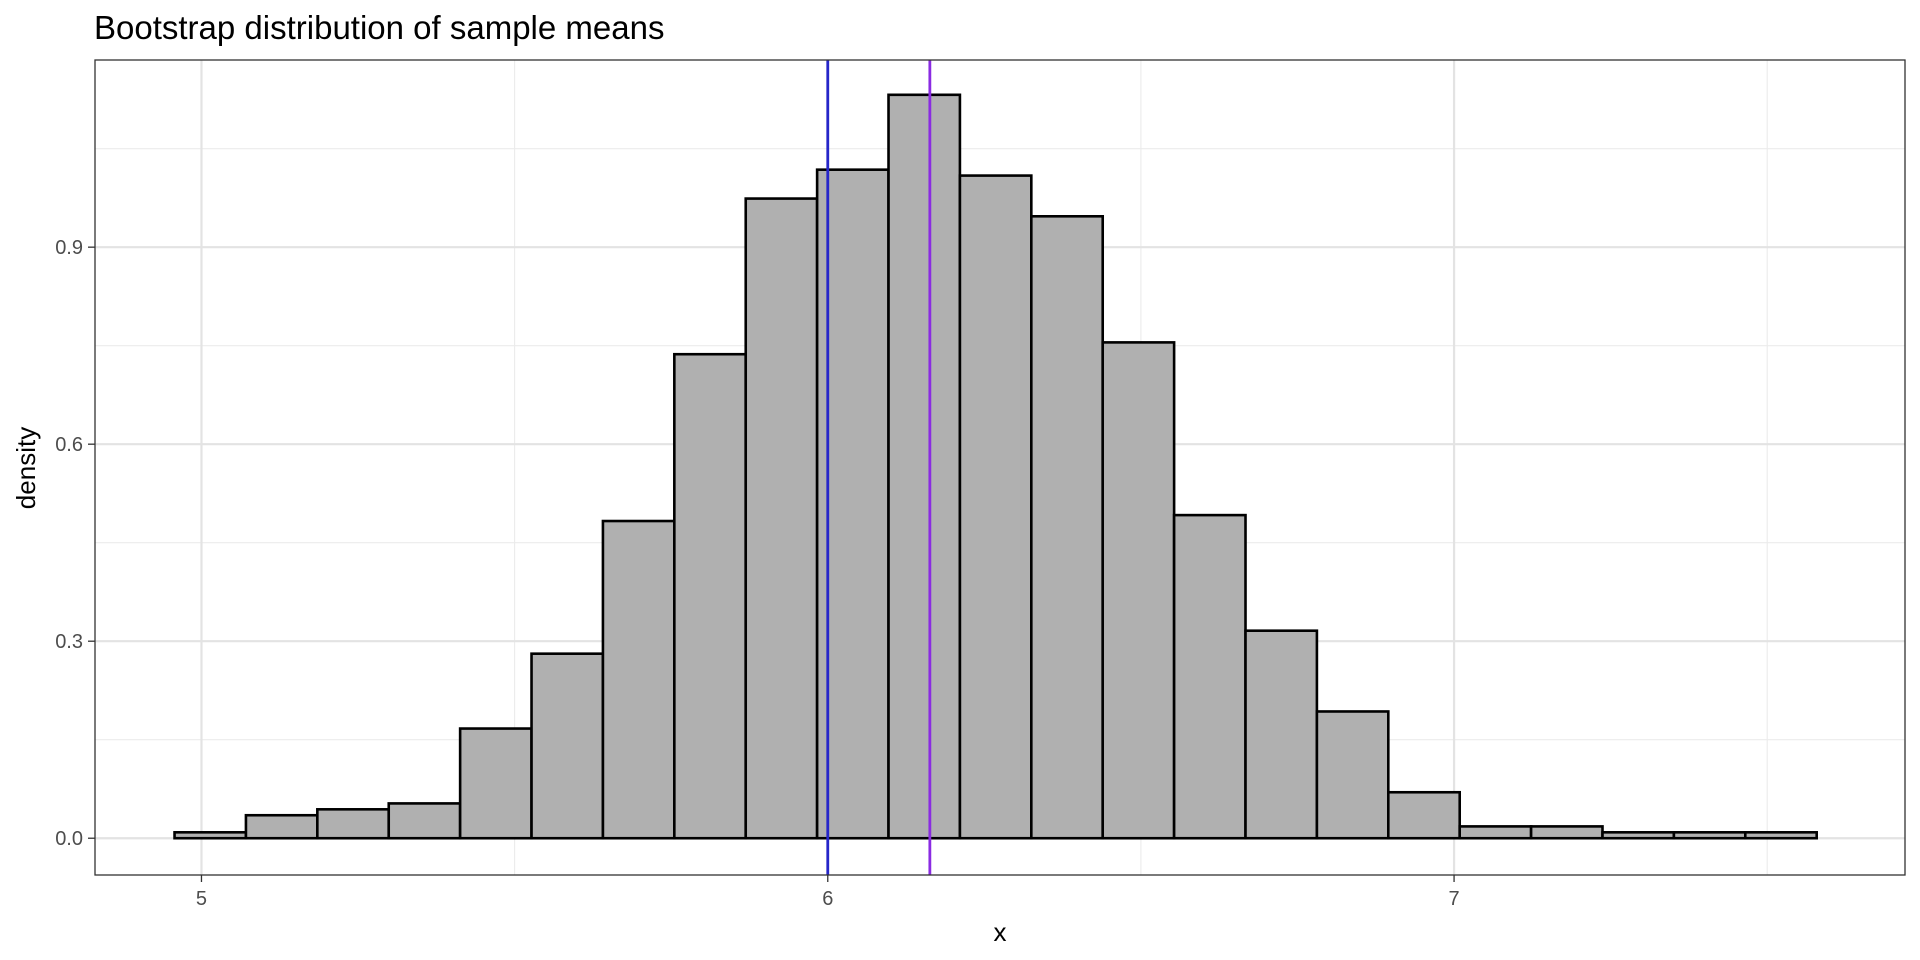 Image resolution: width=1920 pixels, height=960 pixels. Describe the element at coordinates (75, 543) in the screenshot. I see `y-axis-ticks: 0.0 0.3 0.6 0.9` at that location.